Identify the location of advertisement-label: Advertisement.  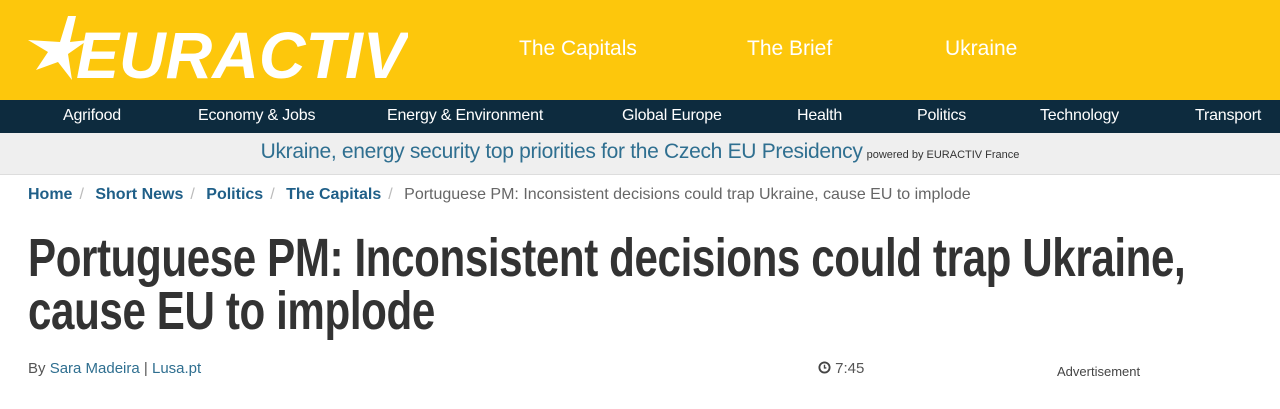
(1099, 371).